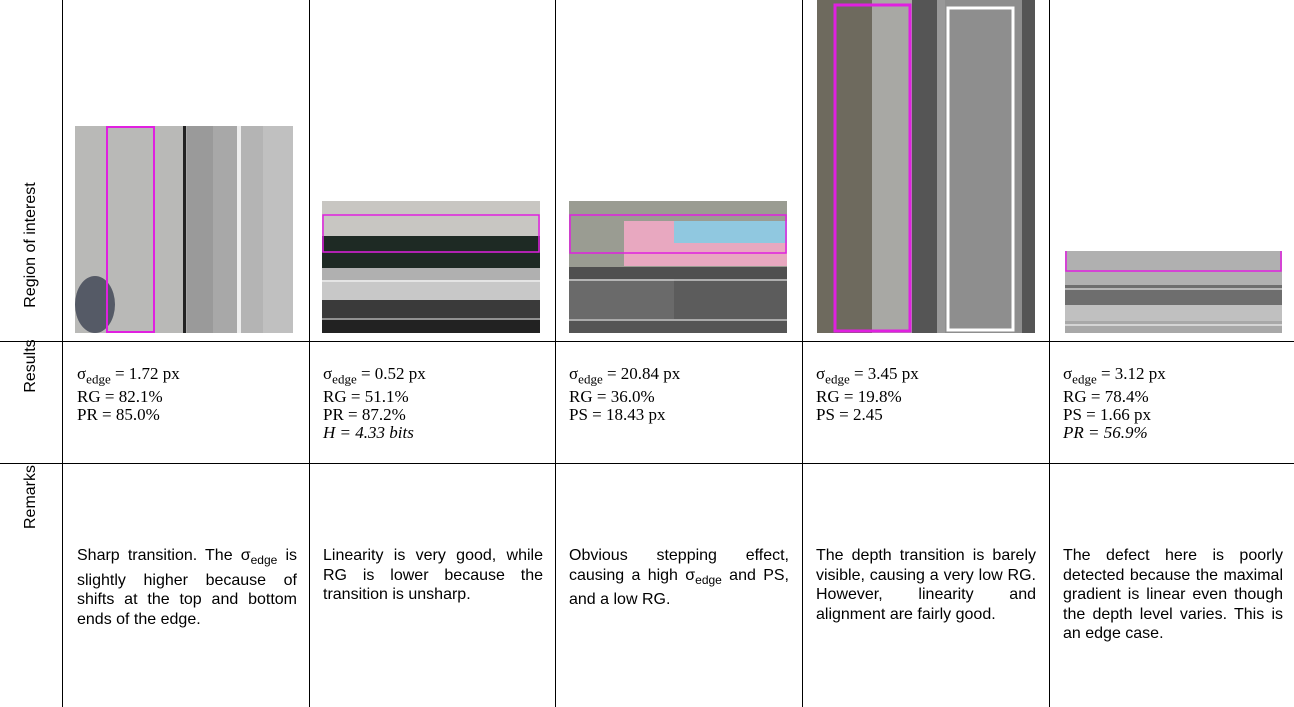  I want to click on result-line: PS = 1.66 px, so click(1107, 415).